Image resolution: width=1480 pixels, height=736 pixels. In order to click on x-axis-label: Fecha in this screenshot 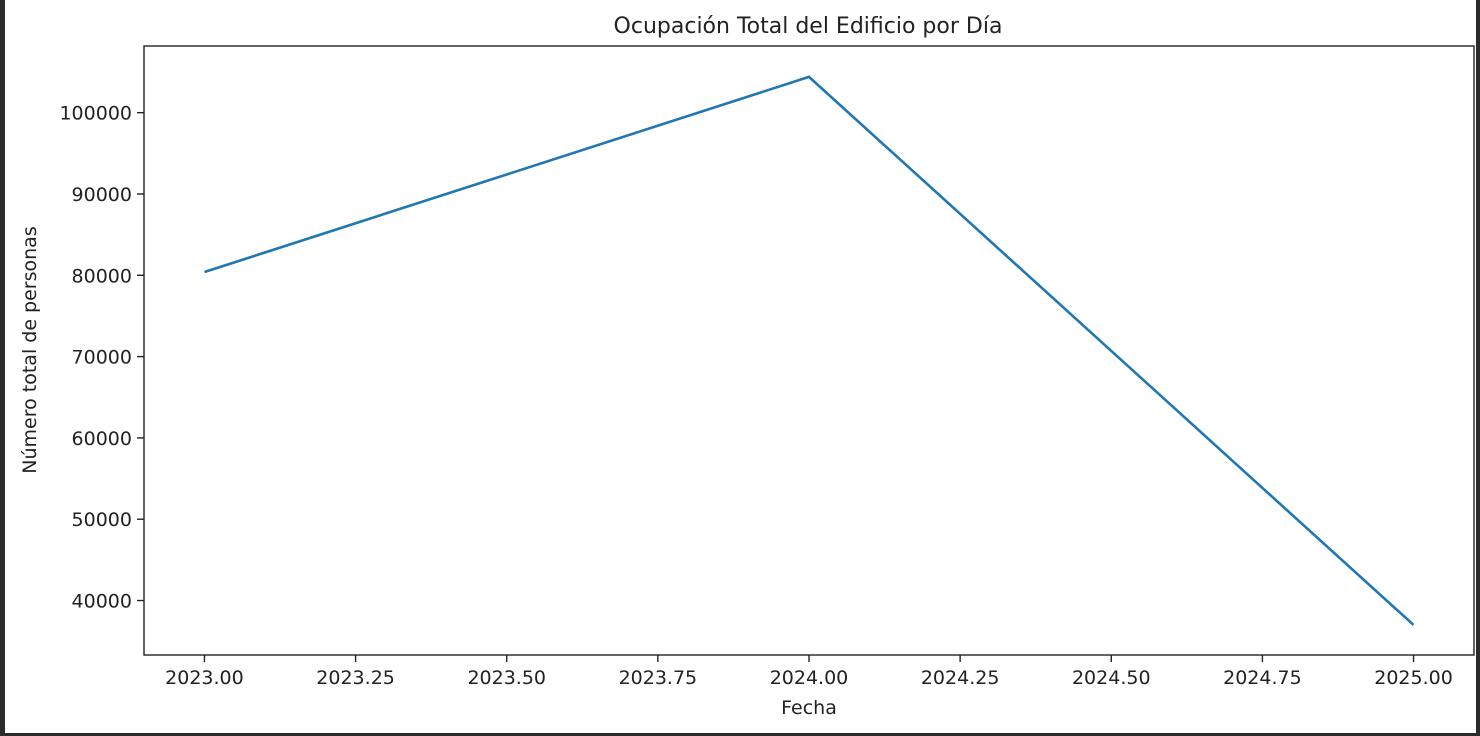, I will do `click(809, 708)`.